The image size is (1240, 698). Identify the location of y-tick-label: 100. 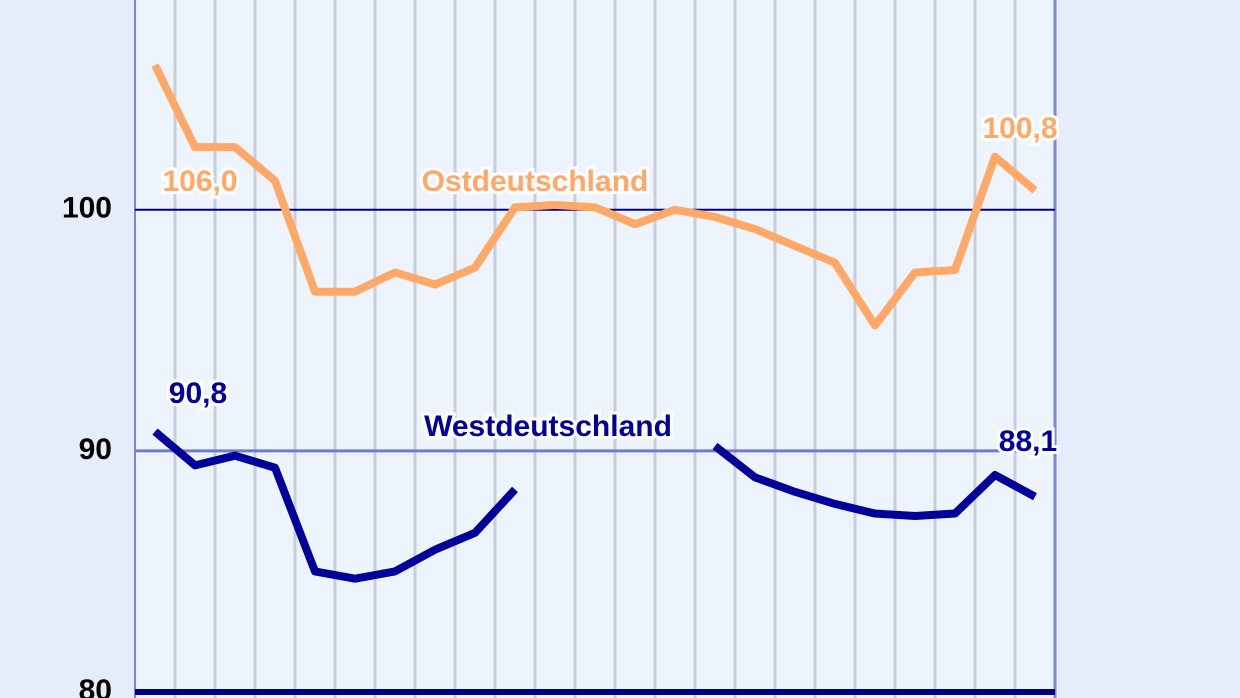
(87, 208).